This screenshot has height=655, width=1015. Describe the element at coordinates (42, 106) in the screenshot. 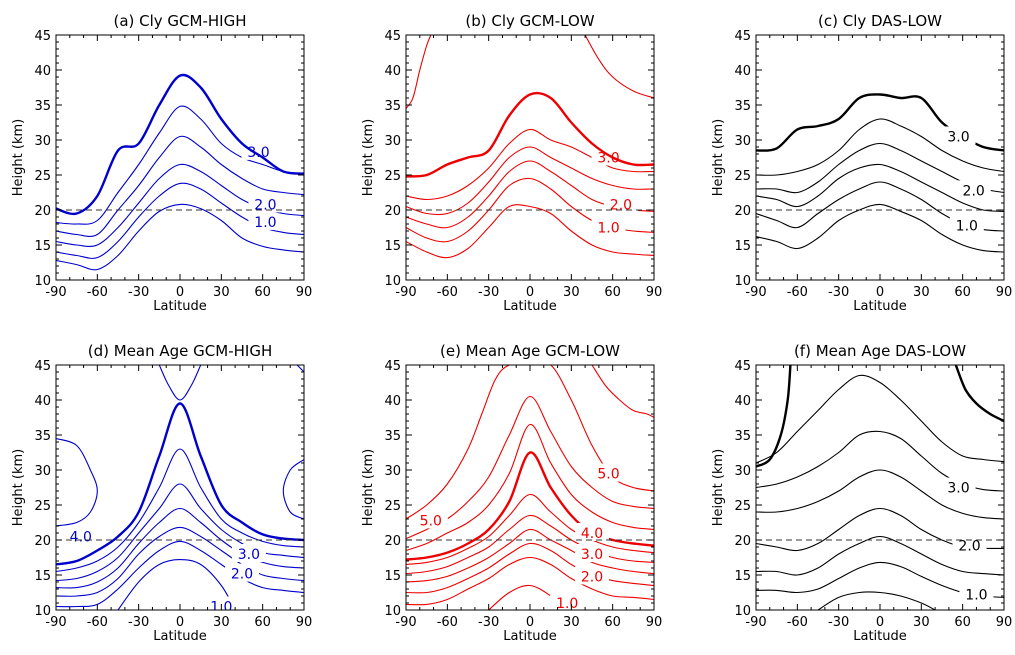

I see `y-tick-label: 35` at that location.